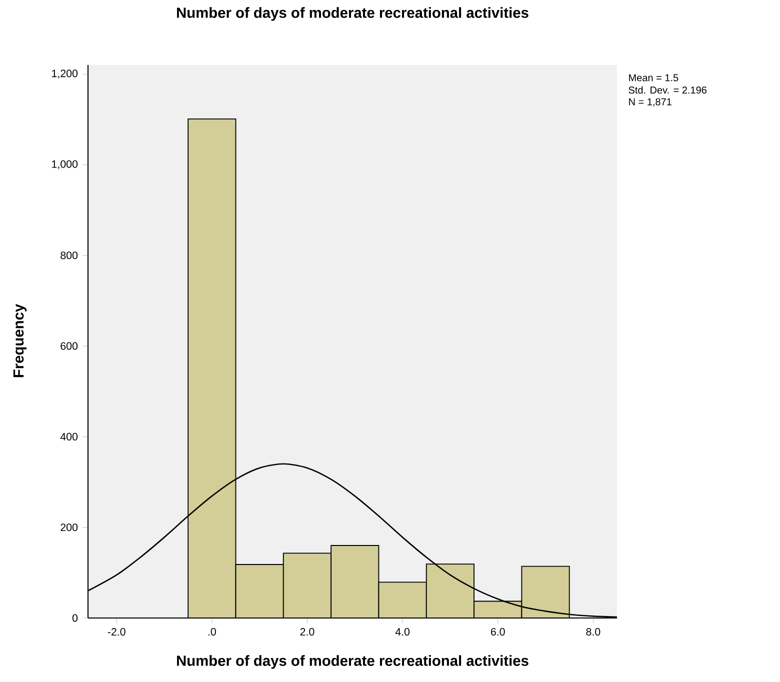  What do you see at coordinates (69, 256) in the screenshot?
I see `y-tick-label: 800` at bounding box center [69, 256].